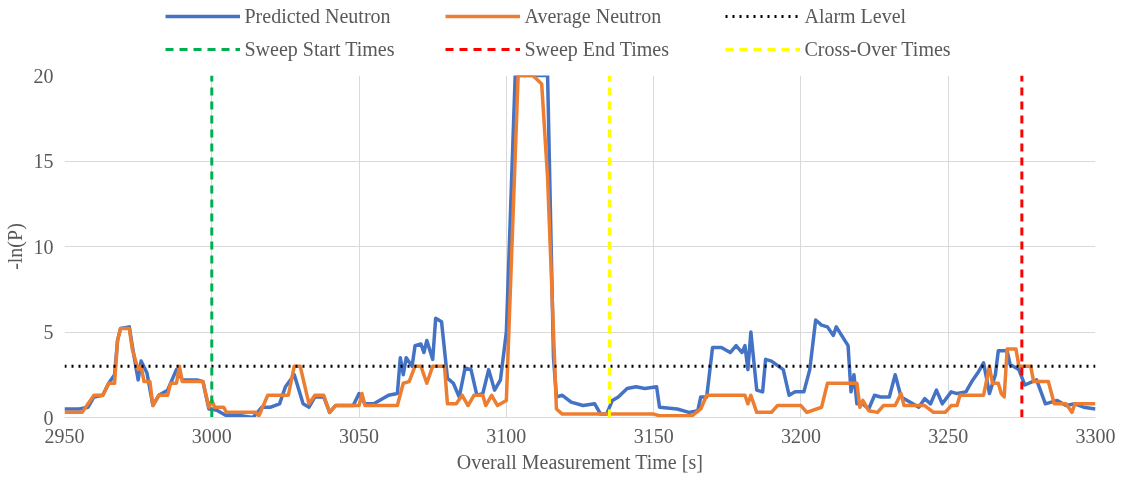 This screenshot has height=482, width=1132. Describe the element at coordinates (43, 161) in the screenshot. I see `y-tick-label: 15` at that location.